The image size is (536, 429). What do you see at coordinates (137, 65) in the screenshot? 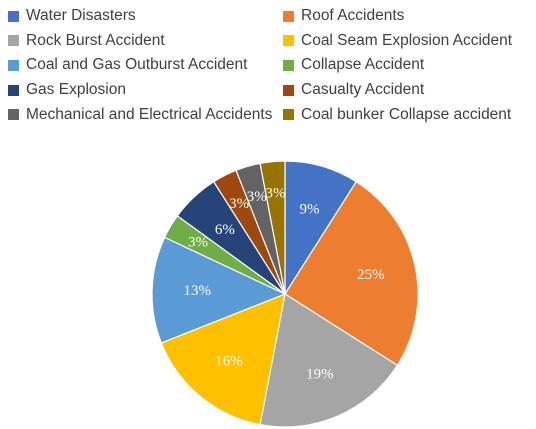
I see `legend-label: Coal and Gas Outburst Accident` at bounding box center [137, 65].